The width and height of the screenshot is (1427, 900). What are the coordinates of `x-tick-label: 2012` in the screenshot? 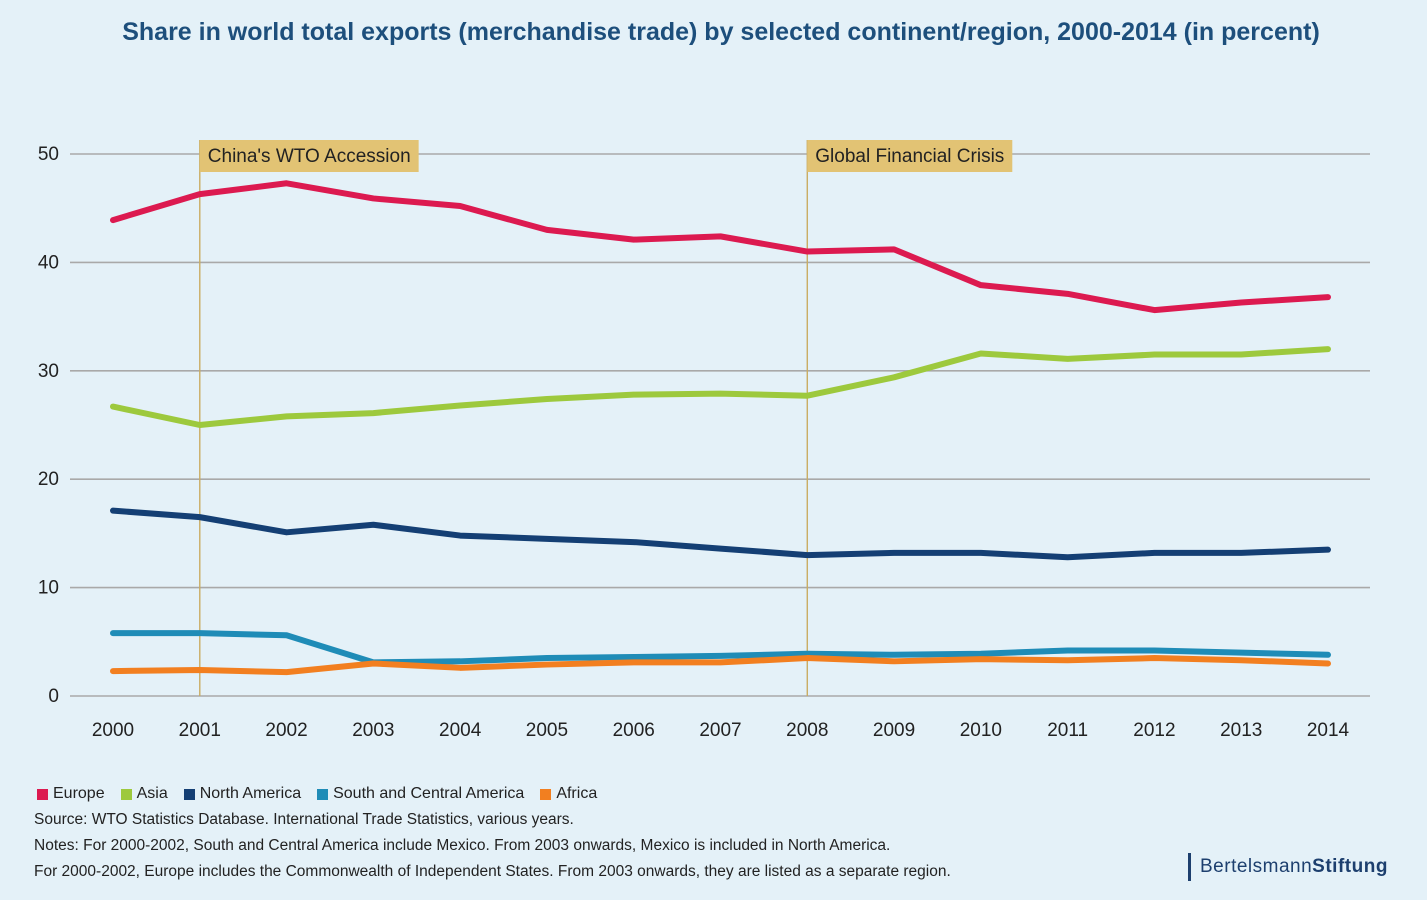 It's located at (1154, 730).